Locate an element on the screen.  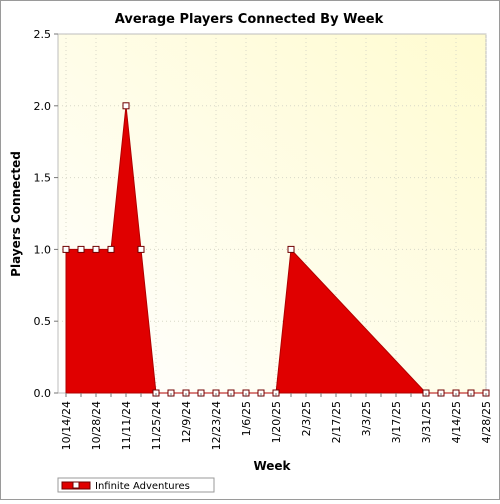
y-tick-label: 2.0 is located at coordinates (43, 106).